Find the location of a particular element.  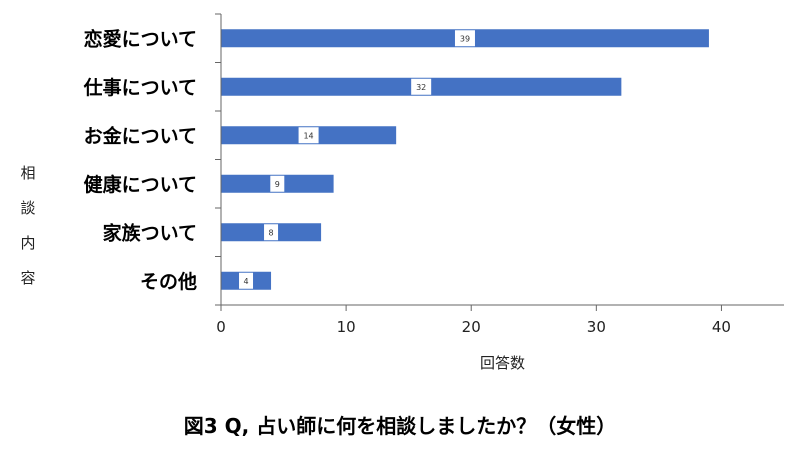

x-ticks-group: 0 10 20 30 40 is located at coordinates (473, 320).